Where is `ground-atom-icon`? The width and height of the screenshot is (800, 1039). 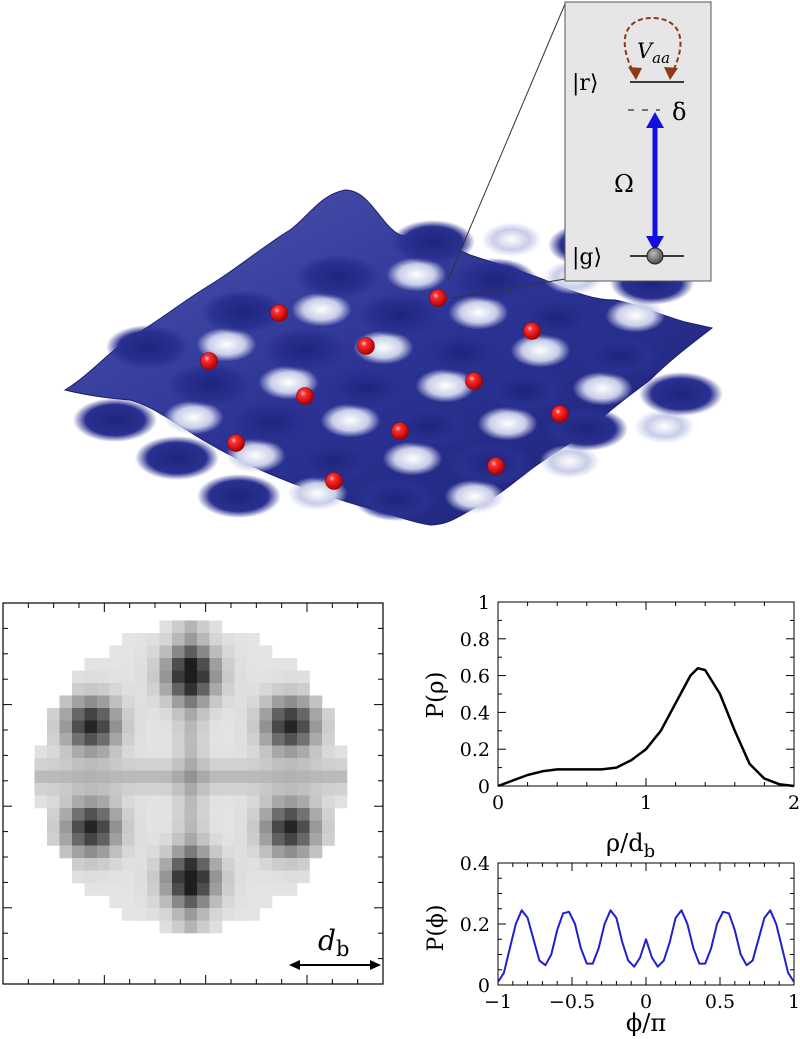 ground-atom-icon is located at coordinates (655, 256).